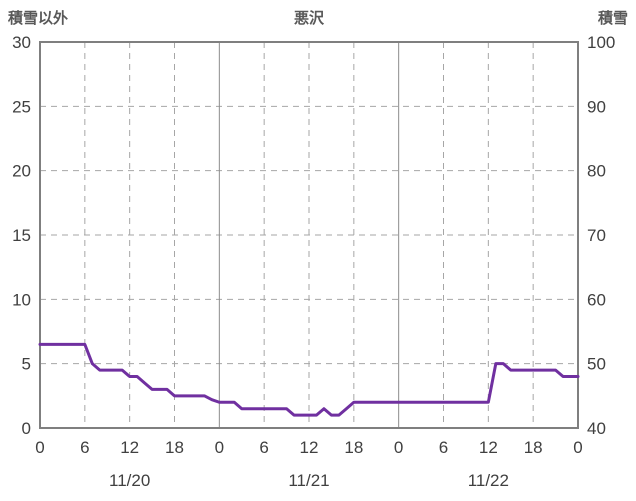 The image size is (636, 501). I want to click on right-axis-tick-label: 40, so click(596, 428).